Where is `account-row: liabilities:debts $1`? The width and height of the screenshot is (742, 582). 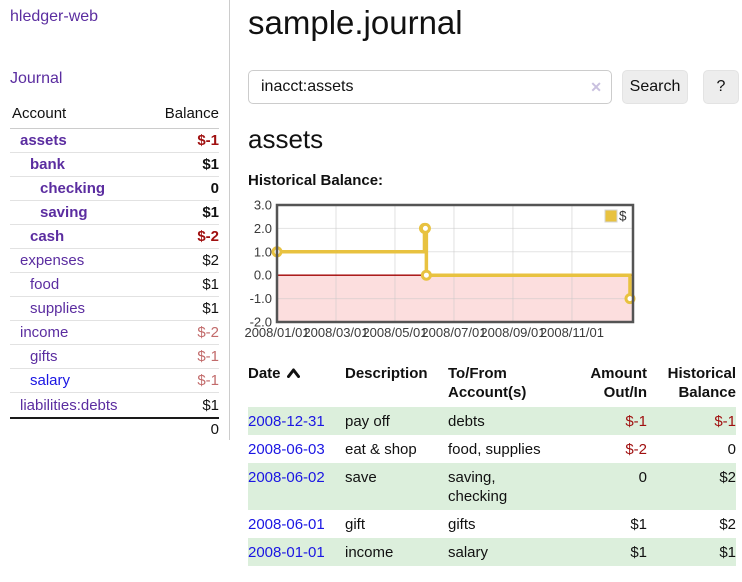 account-row: liabilities:debts $1 is located at coordinates (114, 405).